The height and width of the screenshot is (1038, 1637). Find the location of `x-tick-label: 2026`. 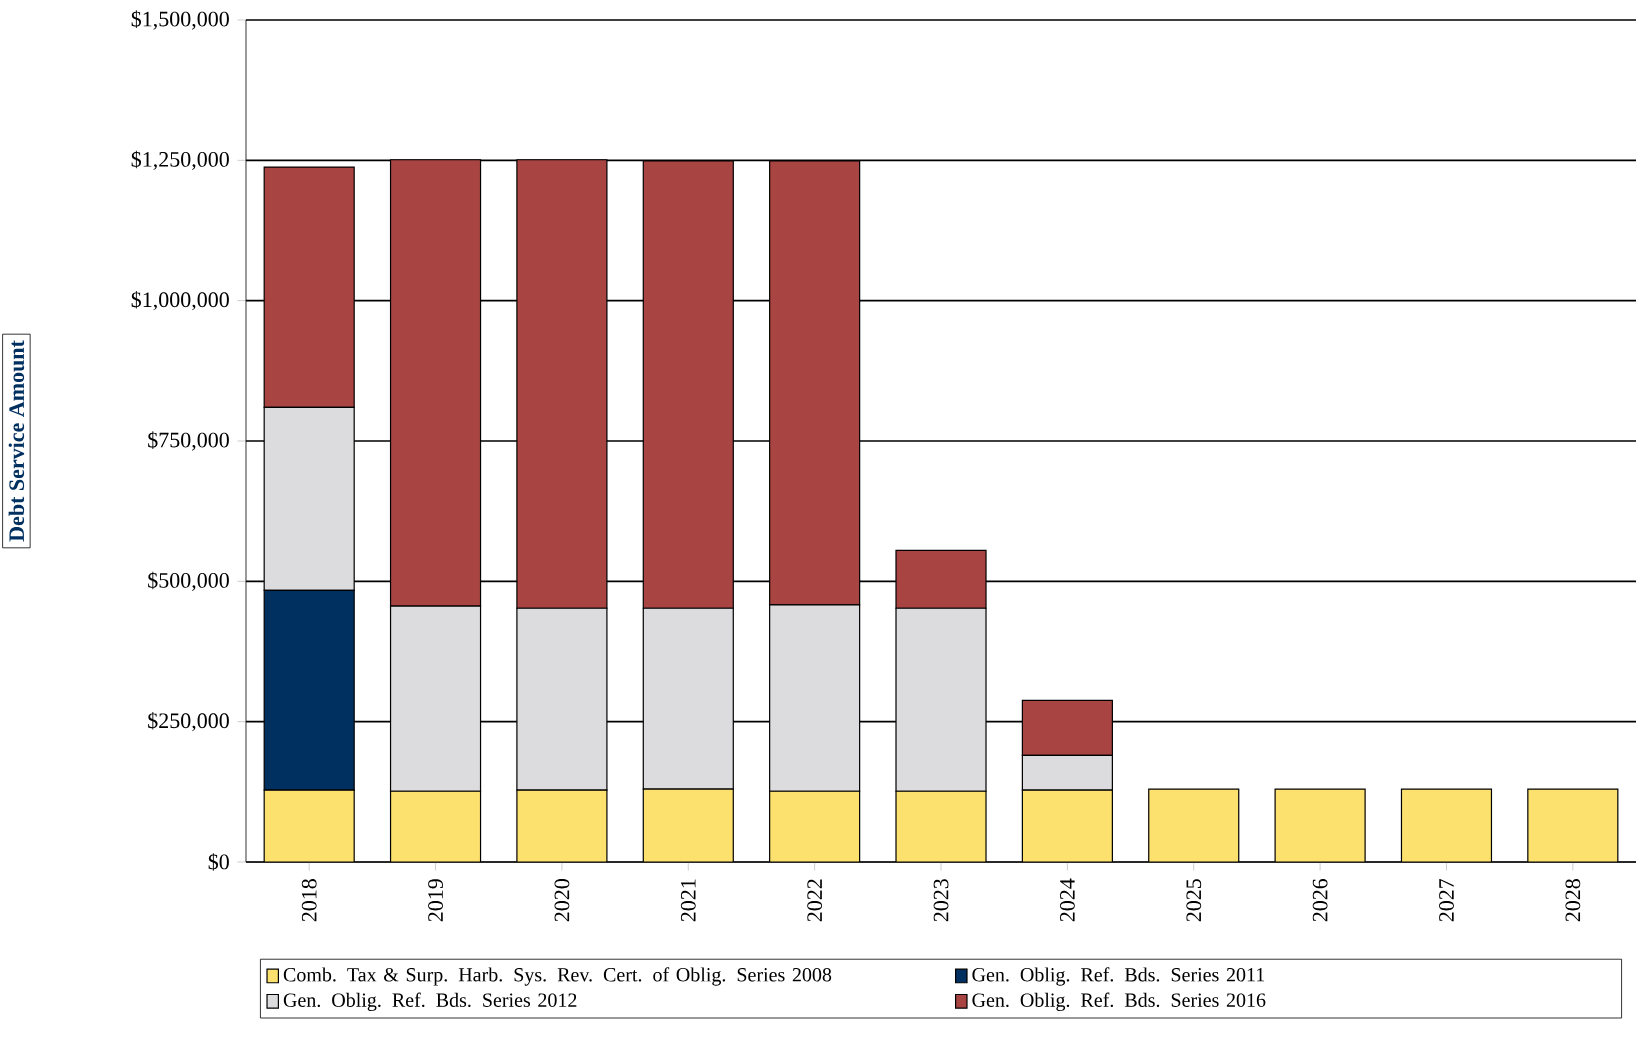

x-tick-label: 2026 is located at coordinates (1320, 900).